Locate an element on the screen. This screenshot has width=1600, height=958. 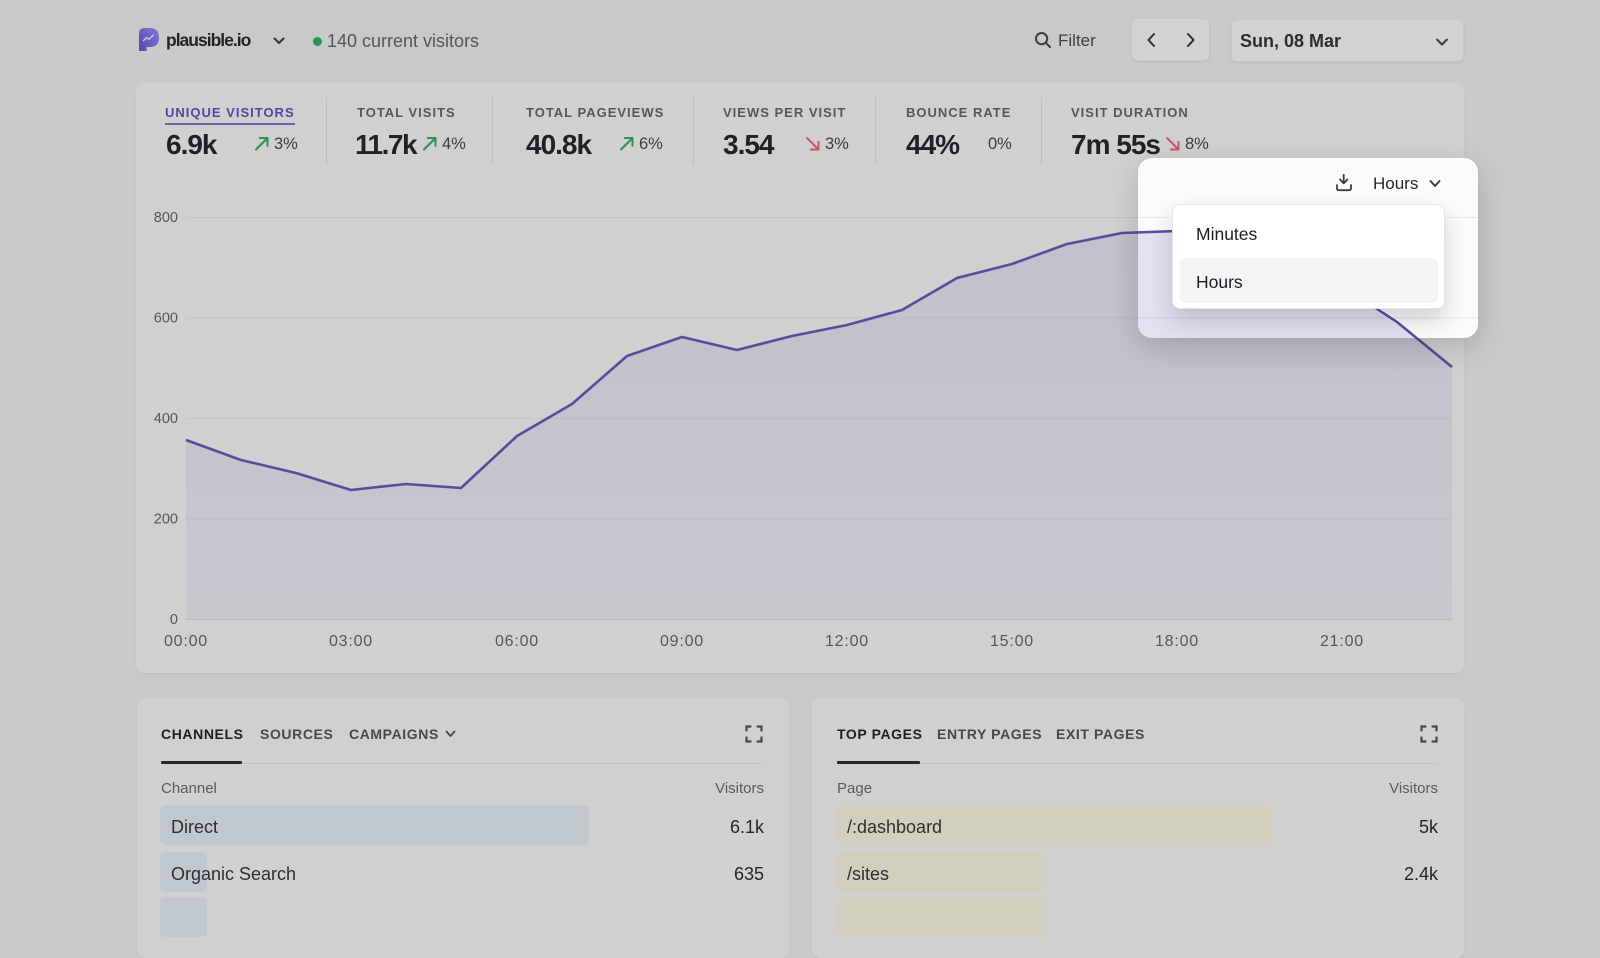
svg-text: 18:00 is located at coordinates (1177, 641).